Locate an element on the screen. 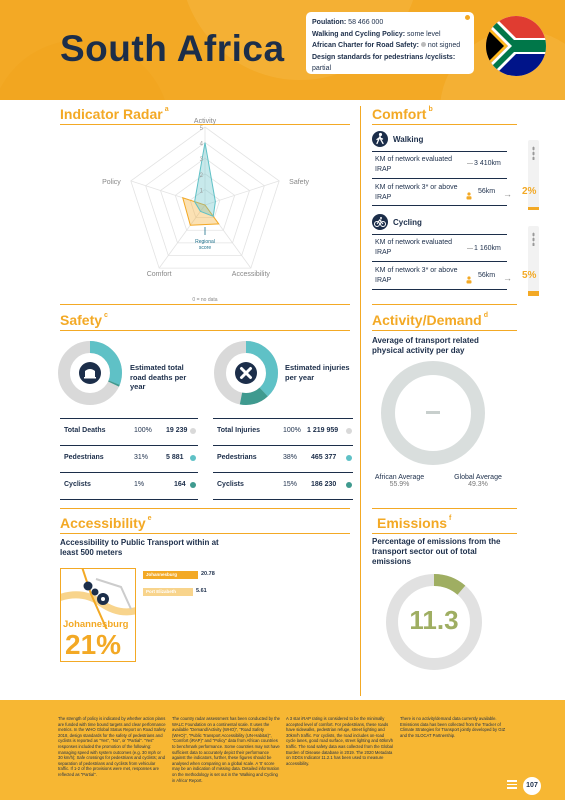 Image resolution: width=565 pixels, height=800 pixels. radar-axis-label-accessibility: Accessibility is located at coordinates (251, 274).